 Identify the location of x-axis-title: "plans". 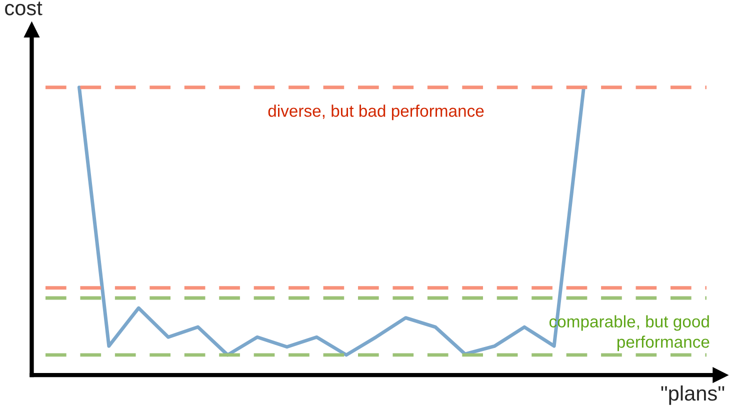
(692, 395).